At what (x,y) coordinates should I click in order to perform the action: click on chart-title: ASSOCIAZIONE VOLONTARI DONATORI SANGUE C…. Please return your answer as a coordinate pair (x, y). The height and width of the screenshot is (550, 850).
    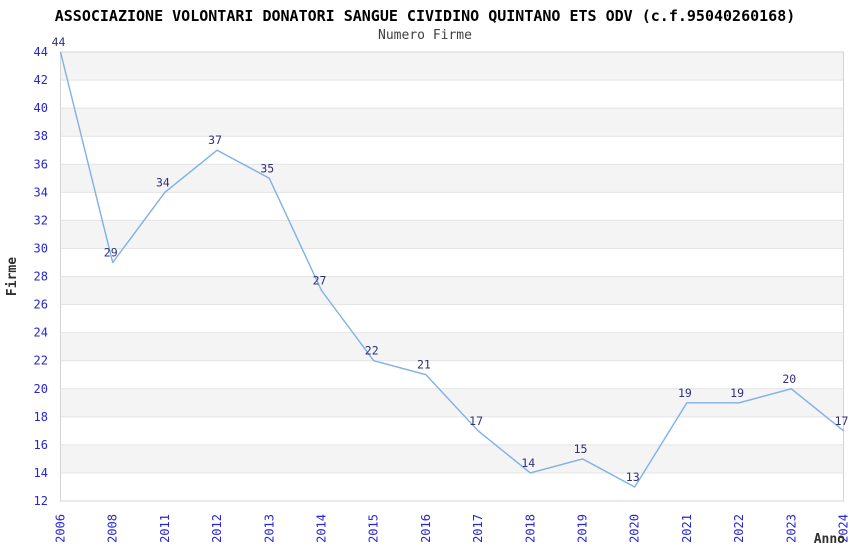
    Looking at the image, I should click on (425, 16).